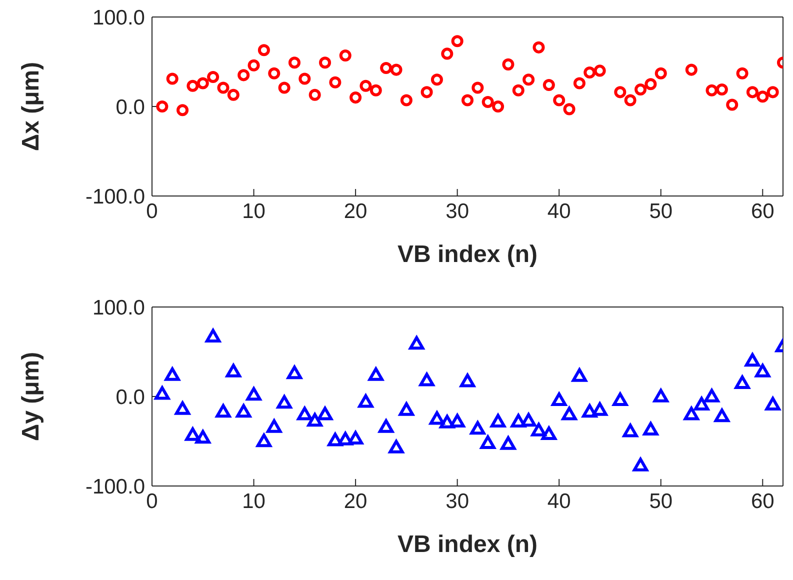 This screenshot has width=793, height=580. What do you see at coordinates (762, 211) in the screenshot?
I see `x-tick-label: 60` at bounding box center [762, 211].